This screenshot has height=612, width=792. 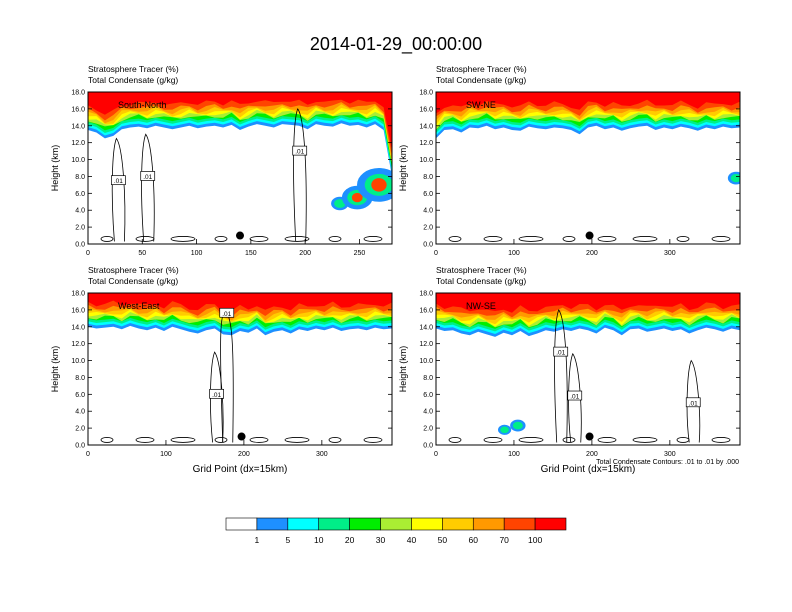 What do you see at coordinates (139, 306) in the screenshot?
I see `cross-section-label: West-East` at bounding box center [139, 306].